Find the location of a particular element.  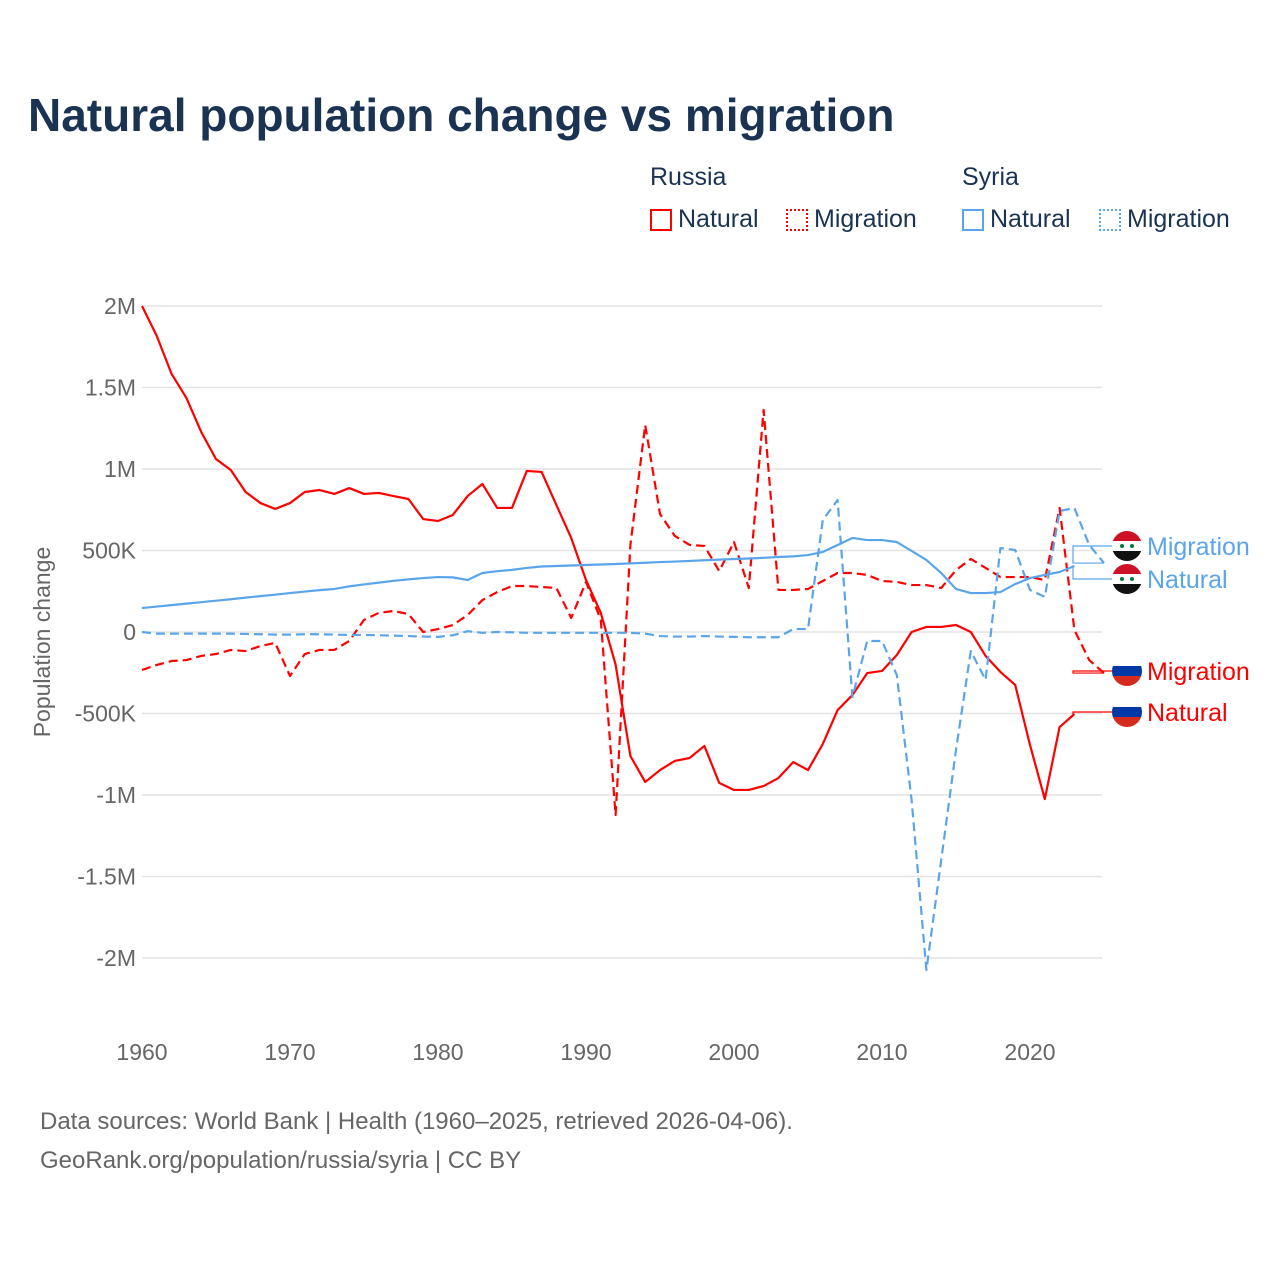

x-tick-label: 1990 is located at coordinates (585, 1052).